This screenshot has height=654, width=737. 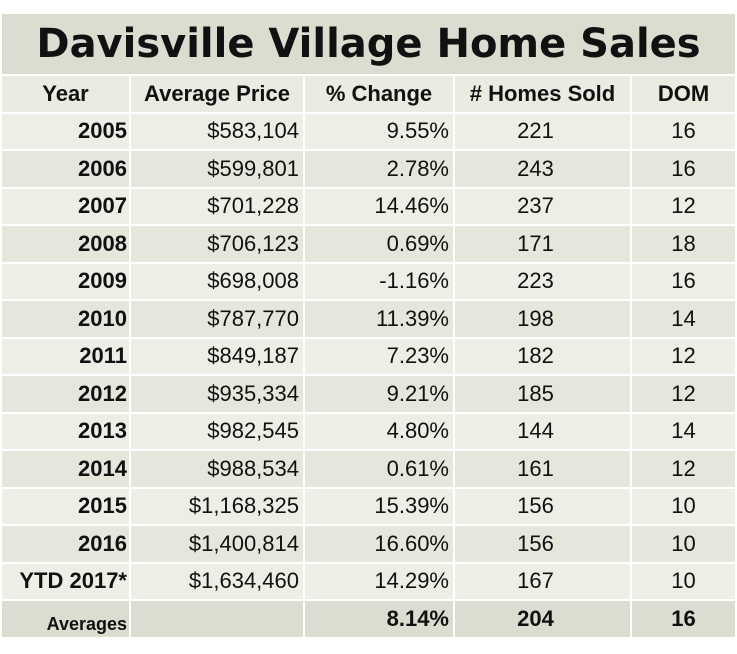 I want to click on cell-average-price: $935,334, so click(x=217, y=394).